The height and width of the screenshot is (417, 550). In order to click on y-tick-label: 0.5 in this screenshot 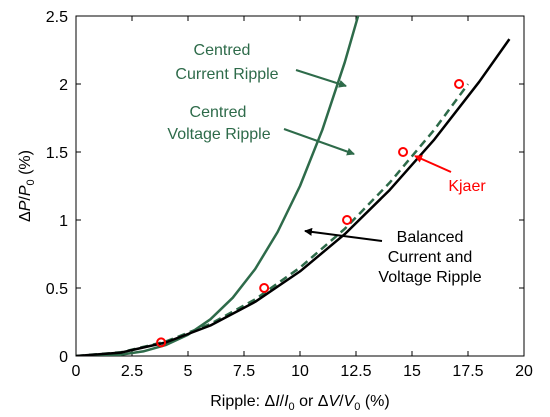, I will do `click(57, 289)`.